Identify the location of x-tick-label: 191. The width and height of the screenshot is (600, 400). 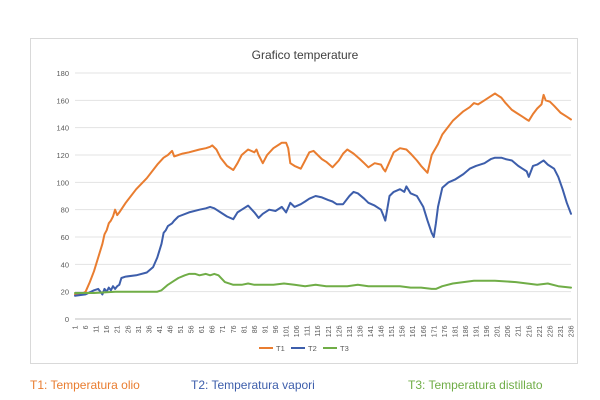
(477, 331).